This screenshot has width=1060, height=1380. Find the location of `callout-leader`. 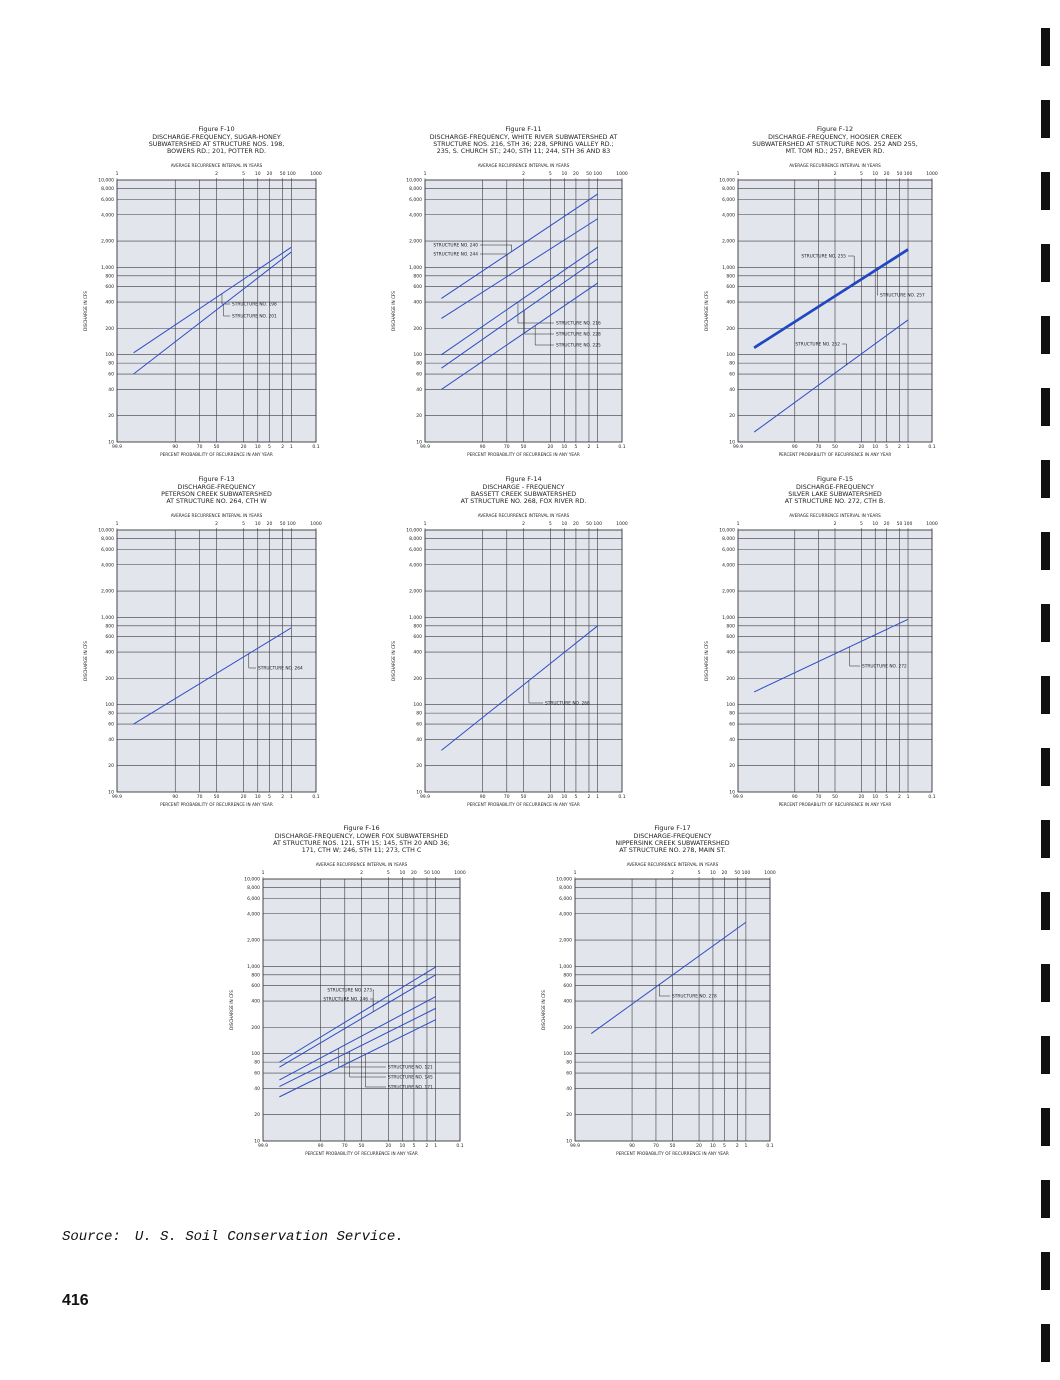

callout-leader is located at coordinates (226, 310).